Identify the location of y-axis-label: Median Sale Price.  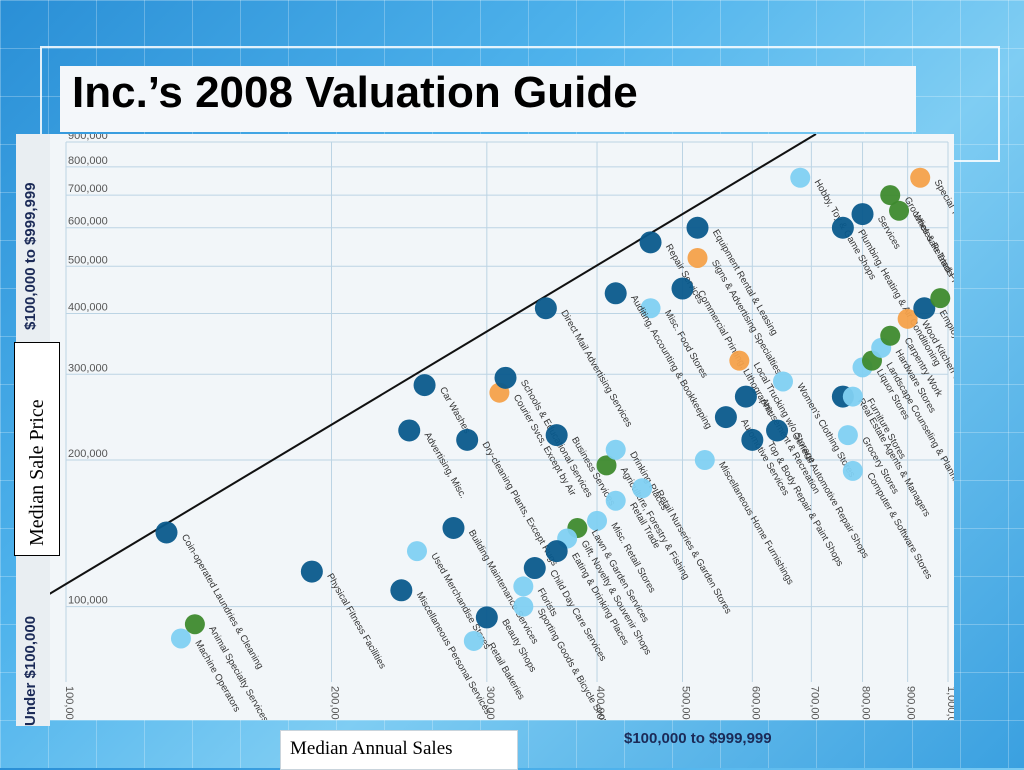
(37, 472).